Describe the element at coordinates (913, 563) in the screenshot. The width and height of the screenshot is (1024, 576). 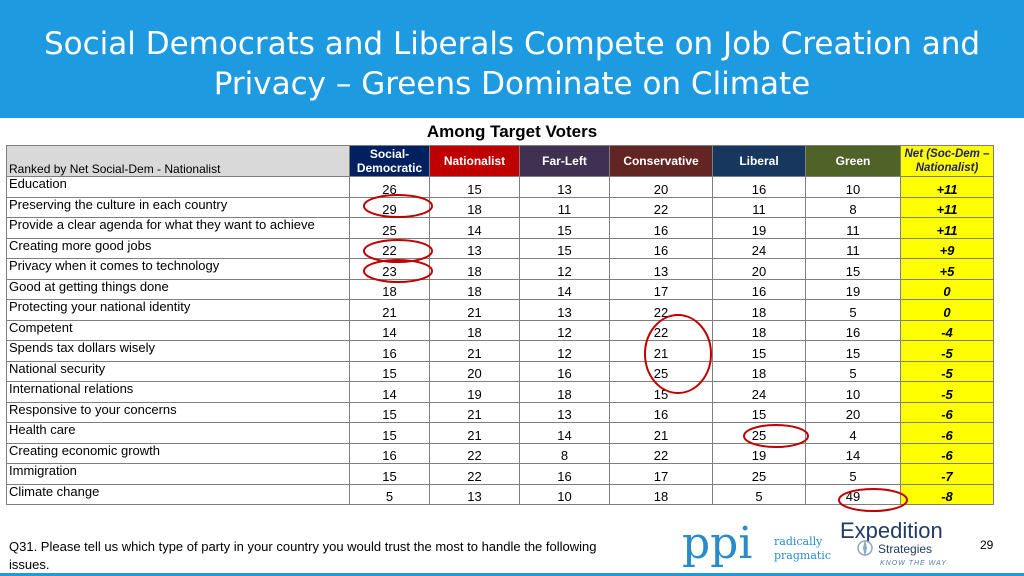
I see `expedition-logo-tagline: KNOW THE WAY` at that location.